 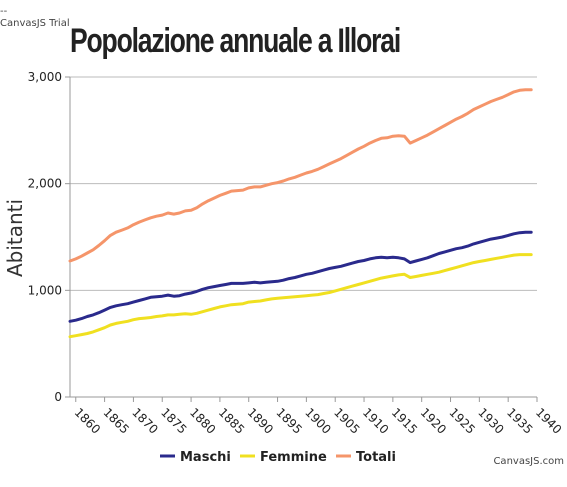 I want to click on x-tick-label: 1915, so click(x=404, y=420).